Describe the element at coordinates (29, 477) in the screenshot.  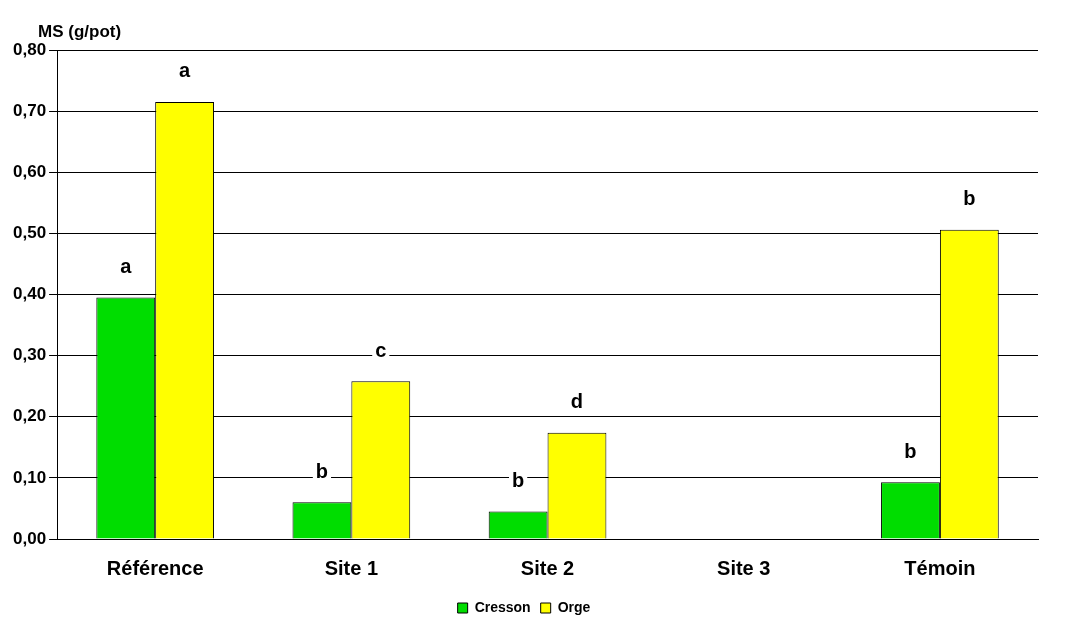
I see `y-tick-label: 0,10` at that location.